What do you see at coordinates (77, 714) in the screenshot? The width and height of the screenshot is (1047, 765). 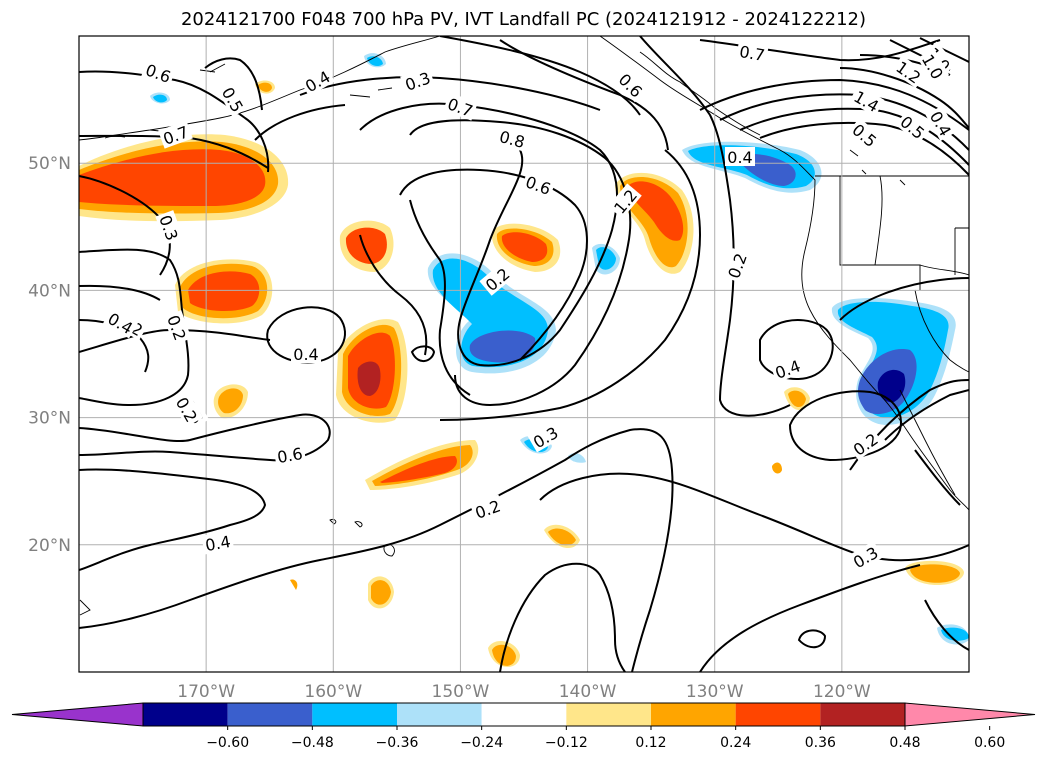 I see `colorbar-extend-low` at bounding box center [77, 714].